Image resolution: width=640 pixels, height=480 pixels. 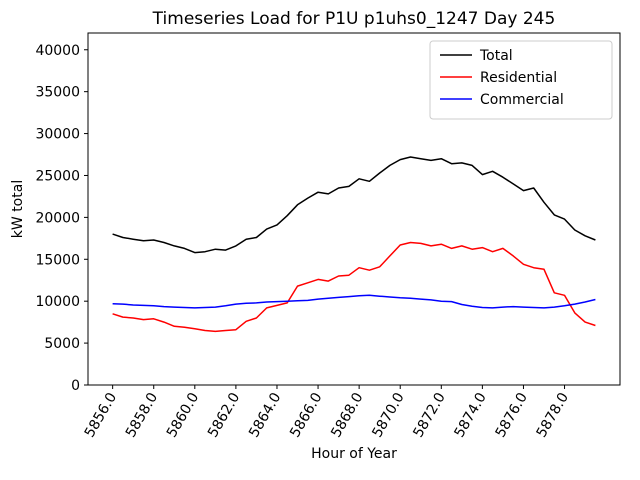 What do you see at coordinates (142, 415) in the screenshot?
I see `x-tick-label: 5858.0` at bounding box center [142, 415].